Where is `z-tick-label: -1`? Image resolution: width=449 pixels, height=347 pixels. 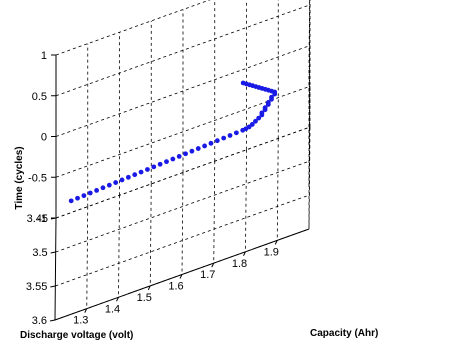
z-tick-label: -1 is located at coordinates (42, 219).